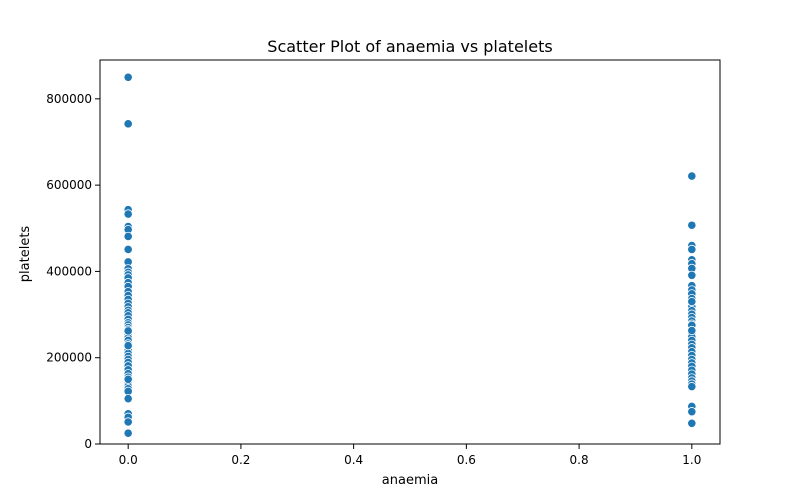 Image resolution: width=800 pixels, height=500 pixels. I want to click on x-tick-label: 1.0, so click(691, 460).